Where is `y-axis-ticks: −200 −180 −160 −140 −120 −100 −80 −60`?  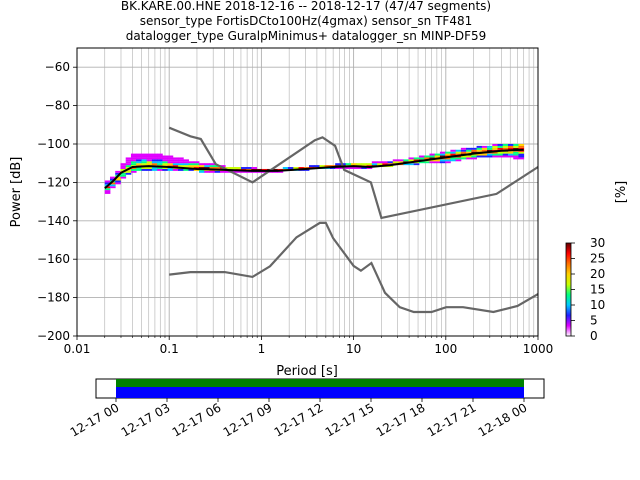
y-axis-ticks: −200 −180 −160 −140 −120 −100 −80 −60 is located at coordinates (57, 201).